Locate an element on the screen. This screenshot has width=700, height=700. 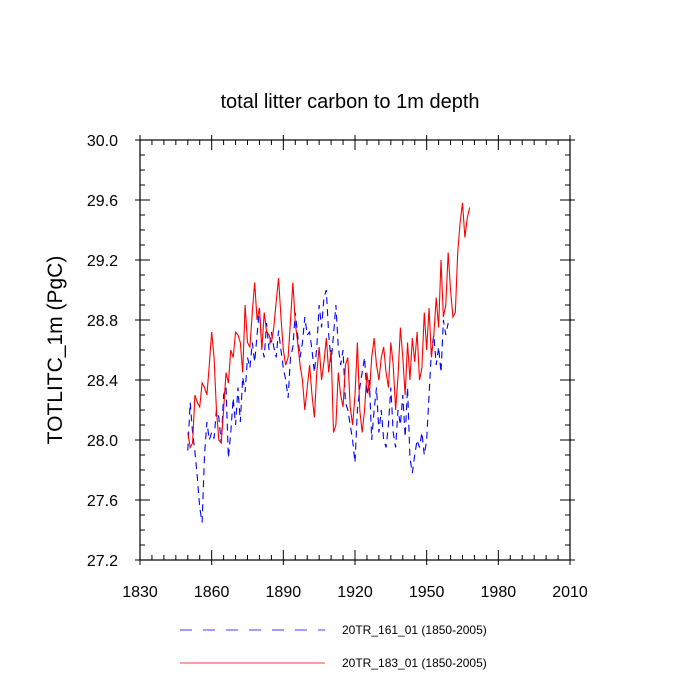
y-tick-label: 27.2 is located at coordinates (102, 561).